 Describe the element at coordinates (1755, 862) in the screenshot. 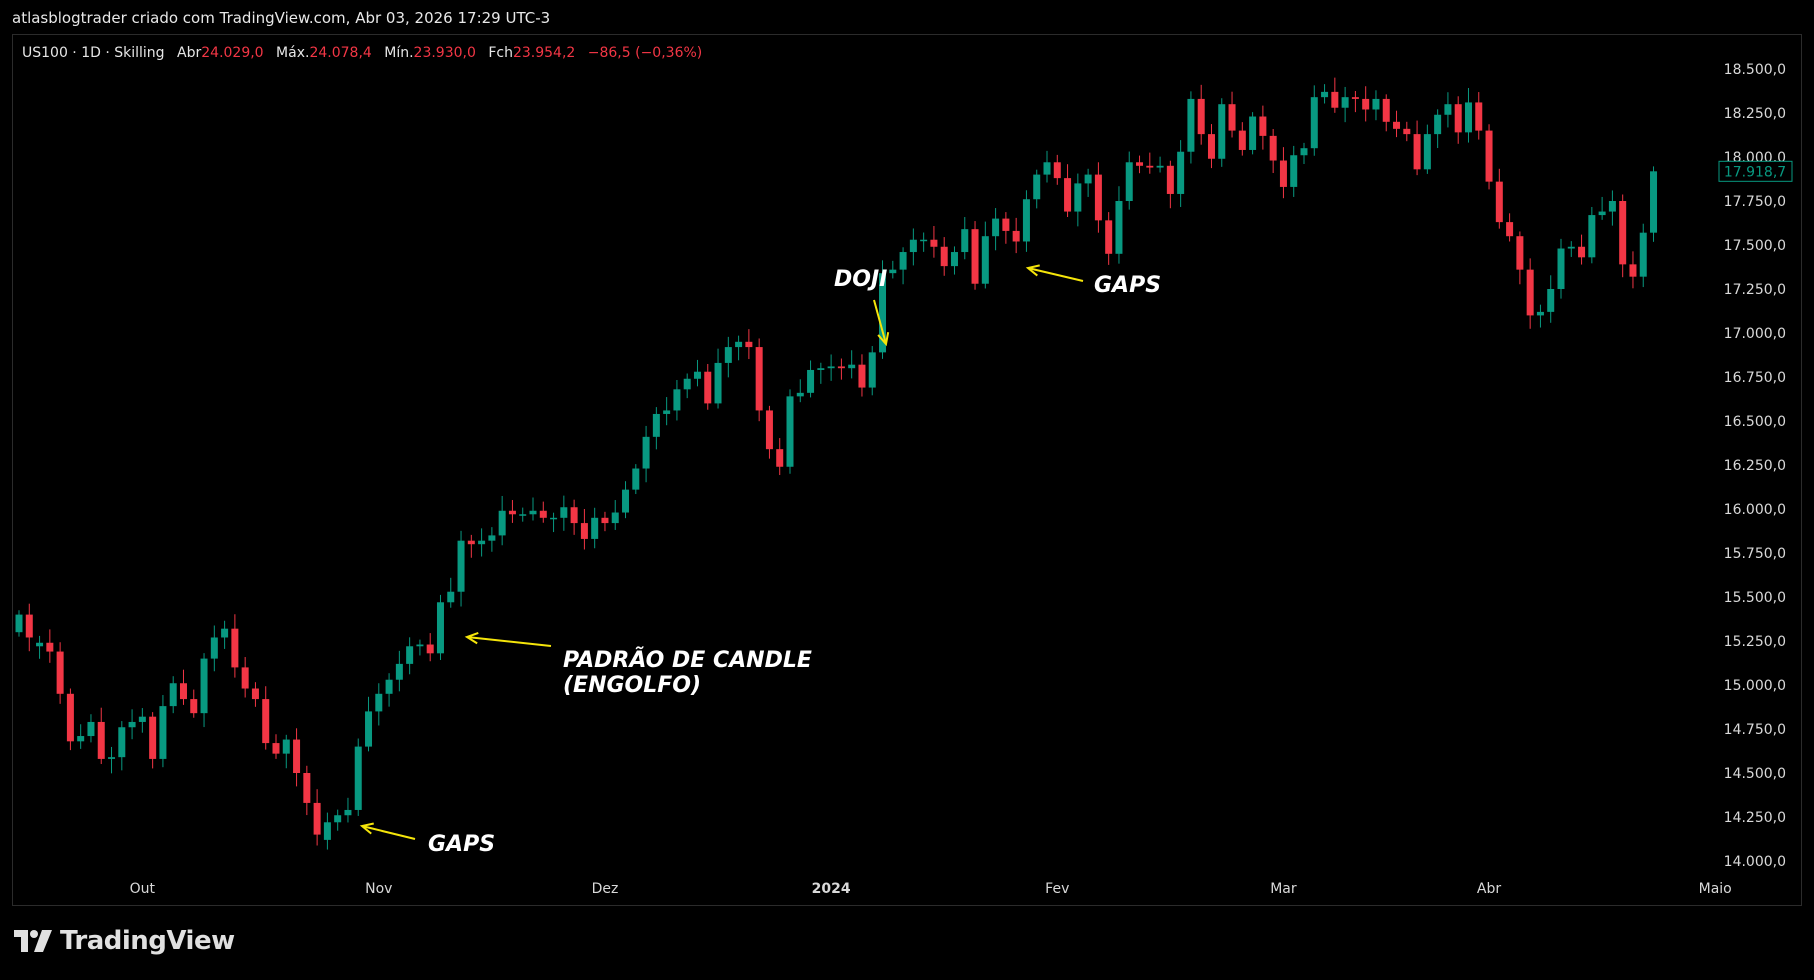

I see `y-tick-label: 14.000,0` at that location.